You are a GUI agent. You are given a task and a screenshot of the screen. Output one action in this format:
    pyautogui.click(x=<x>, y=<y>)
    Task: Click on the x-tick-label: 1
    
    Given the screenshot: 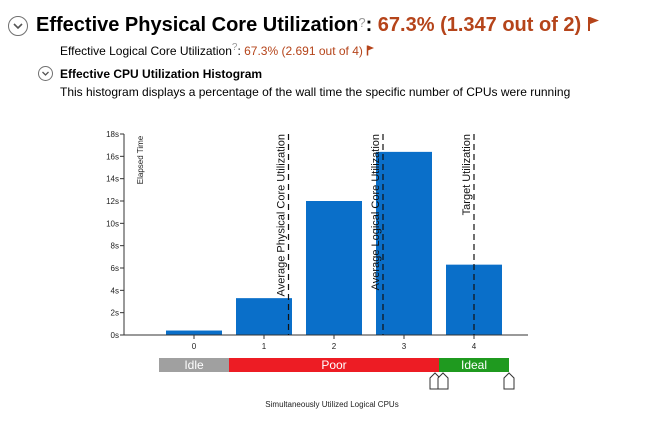 What is the action you would take?
    pyautogui.click(x=264, y=346)
    